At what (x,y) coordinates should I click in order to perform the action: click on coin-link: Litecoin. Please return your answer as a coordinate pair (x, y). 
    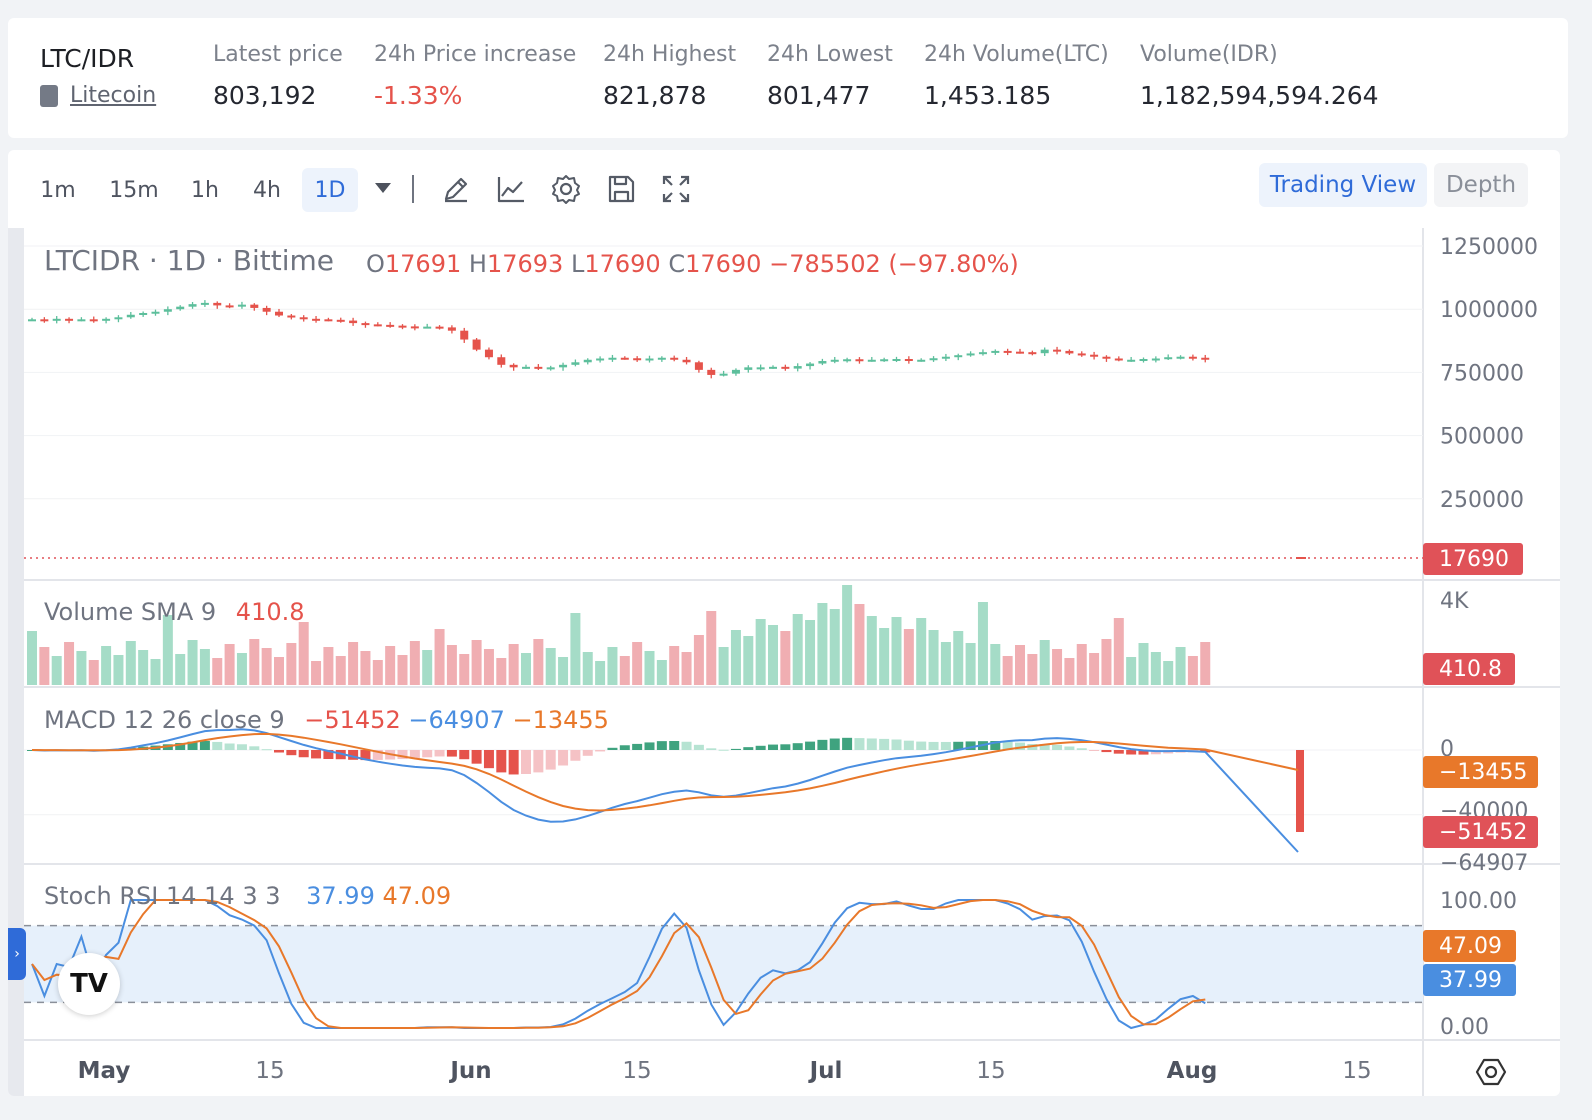
    Looking at the image, I should click on (113, 95).